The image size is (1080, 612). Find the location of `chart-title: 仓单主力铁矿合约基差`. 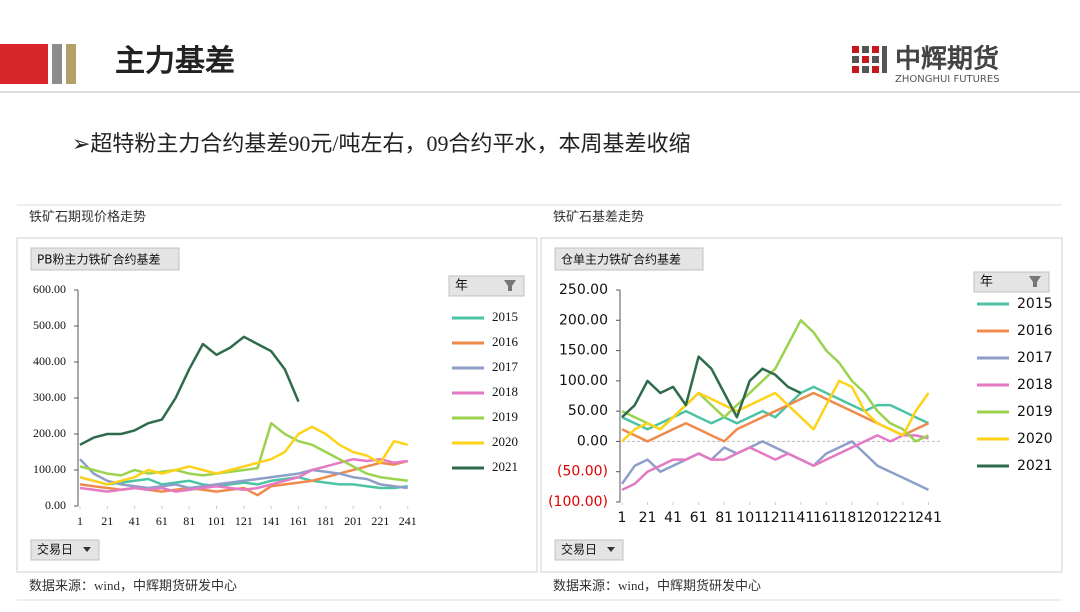

chart-title: 仓单主力铁矿合约基差 is located at coordinates (621, 259).